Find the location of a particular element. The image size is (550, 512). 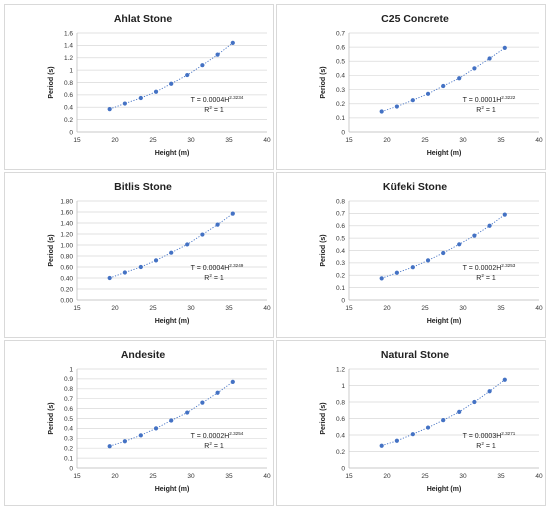

trend-equation: T = 0.0002H2.3253 is located at coordinates (489, 267).